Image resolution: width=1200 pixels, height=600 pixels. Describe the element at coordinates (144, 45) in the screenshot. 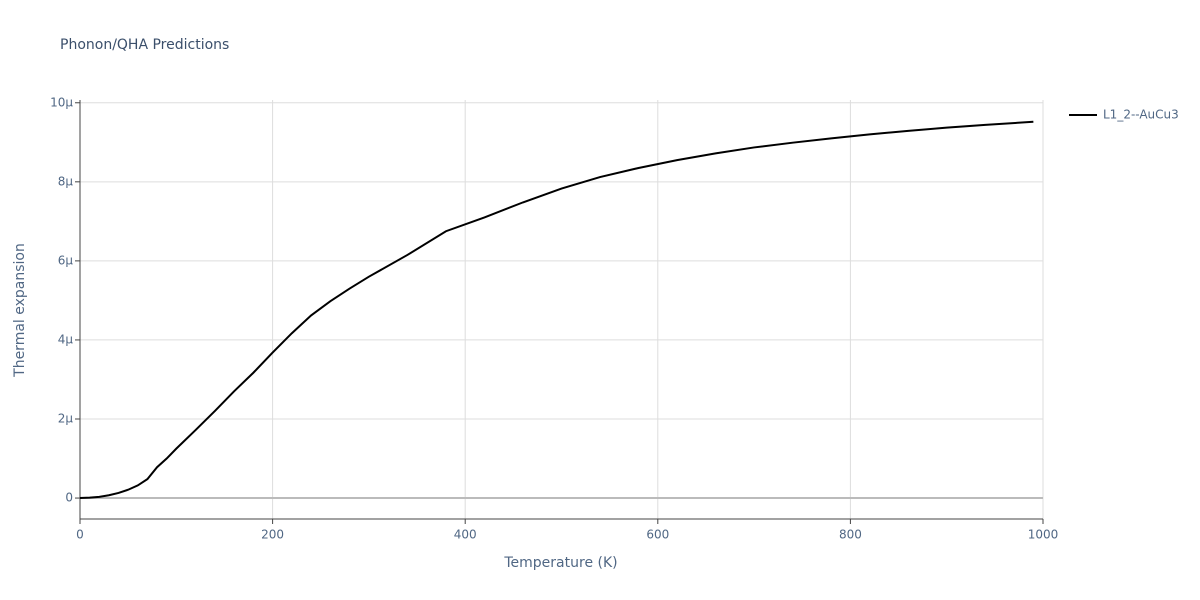

I see `chart-title: Phonon/QHA Predictions` at that location.